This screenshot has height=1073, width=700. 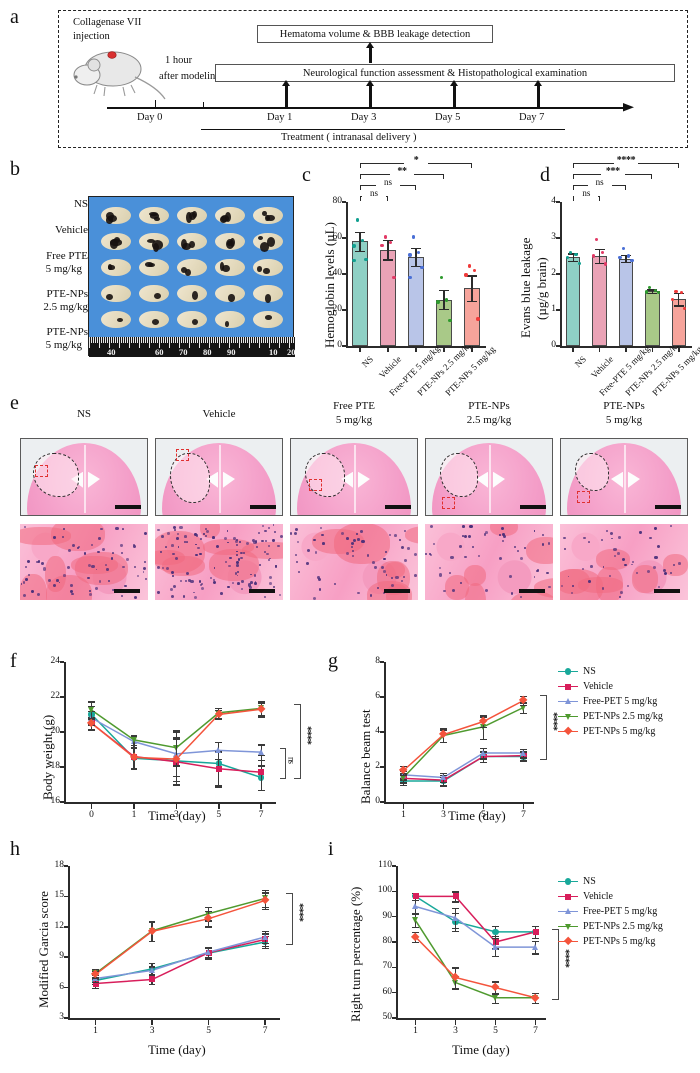 What do you see at coordinates (626, 347) in the screenshot?
I see `x-axis` at bounding box center [626, 347].